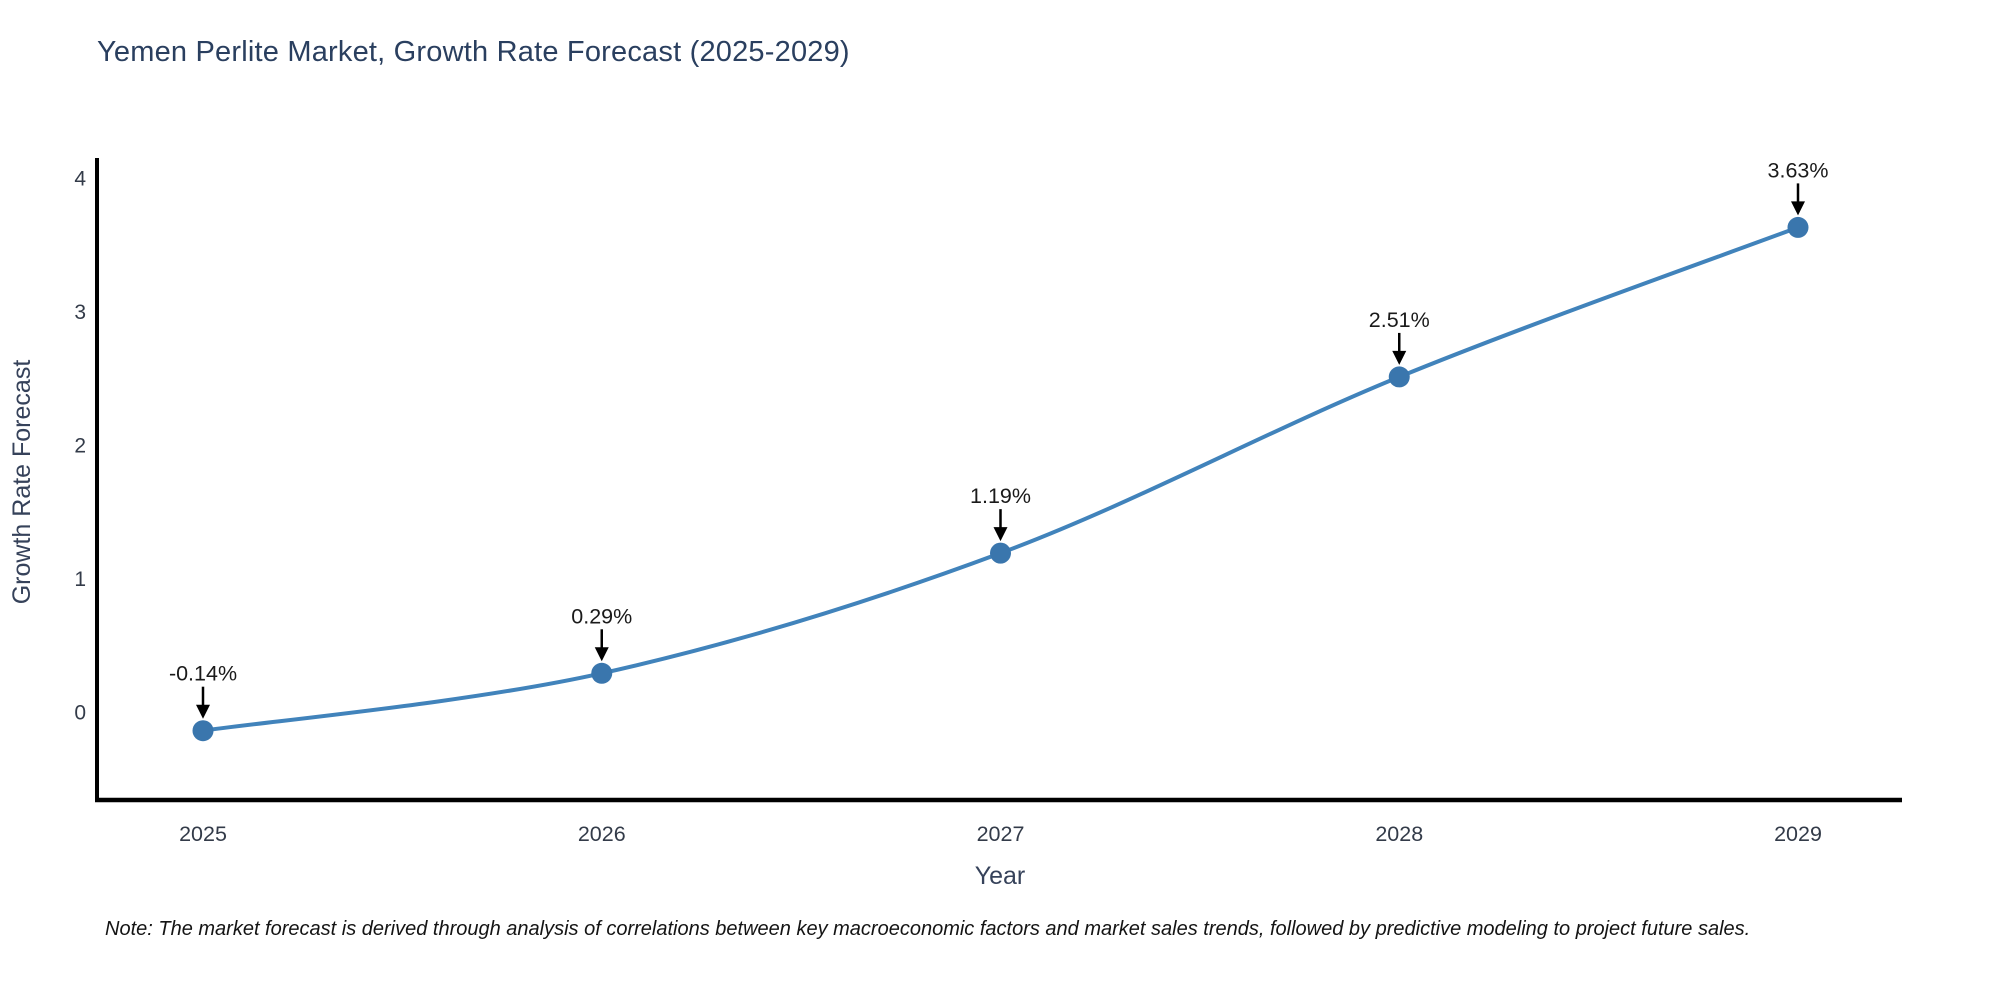 The width and height of the screenshot is (2000, 1000). I want to click on y-tick-label: 0, so click(80, 713).